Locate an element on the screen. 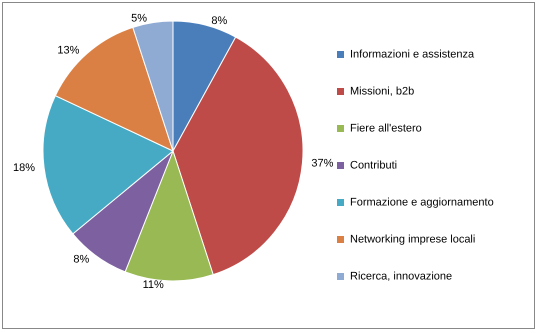 This screenshot has height=333, width=539. legend-label: Missioni, b2b is located at coordinates (382, 92).